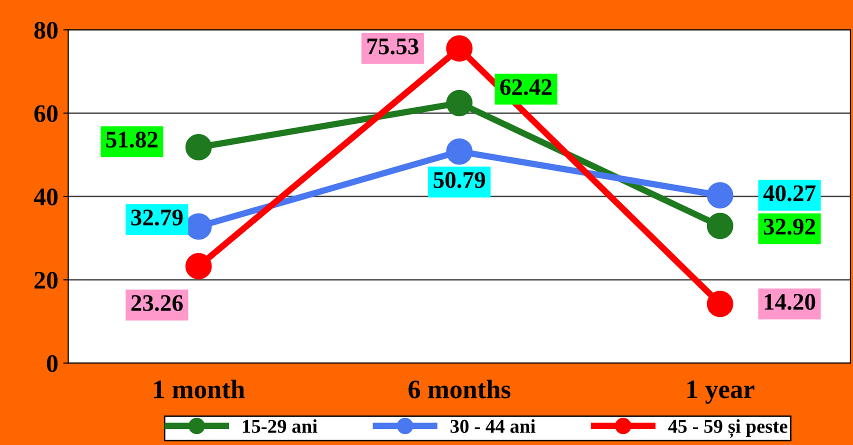 This screenshot has height=445, width=853. What do you see at coordinates (280, 426) in the screenshot?
I see `legend-label: 15-29 ani` at bounding box center [280, 426].